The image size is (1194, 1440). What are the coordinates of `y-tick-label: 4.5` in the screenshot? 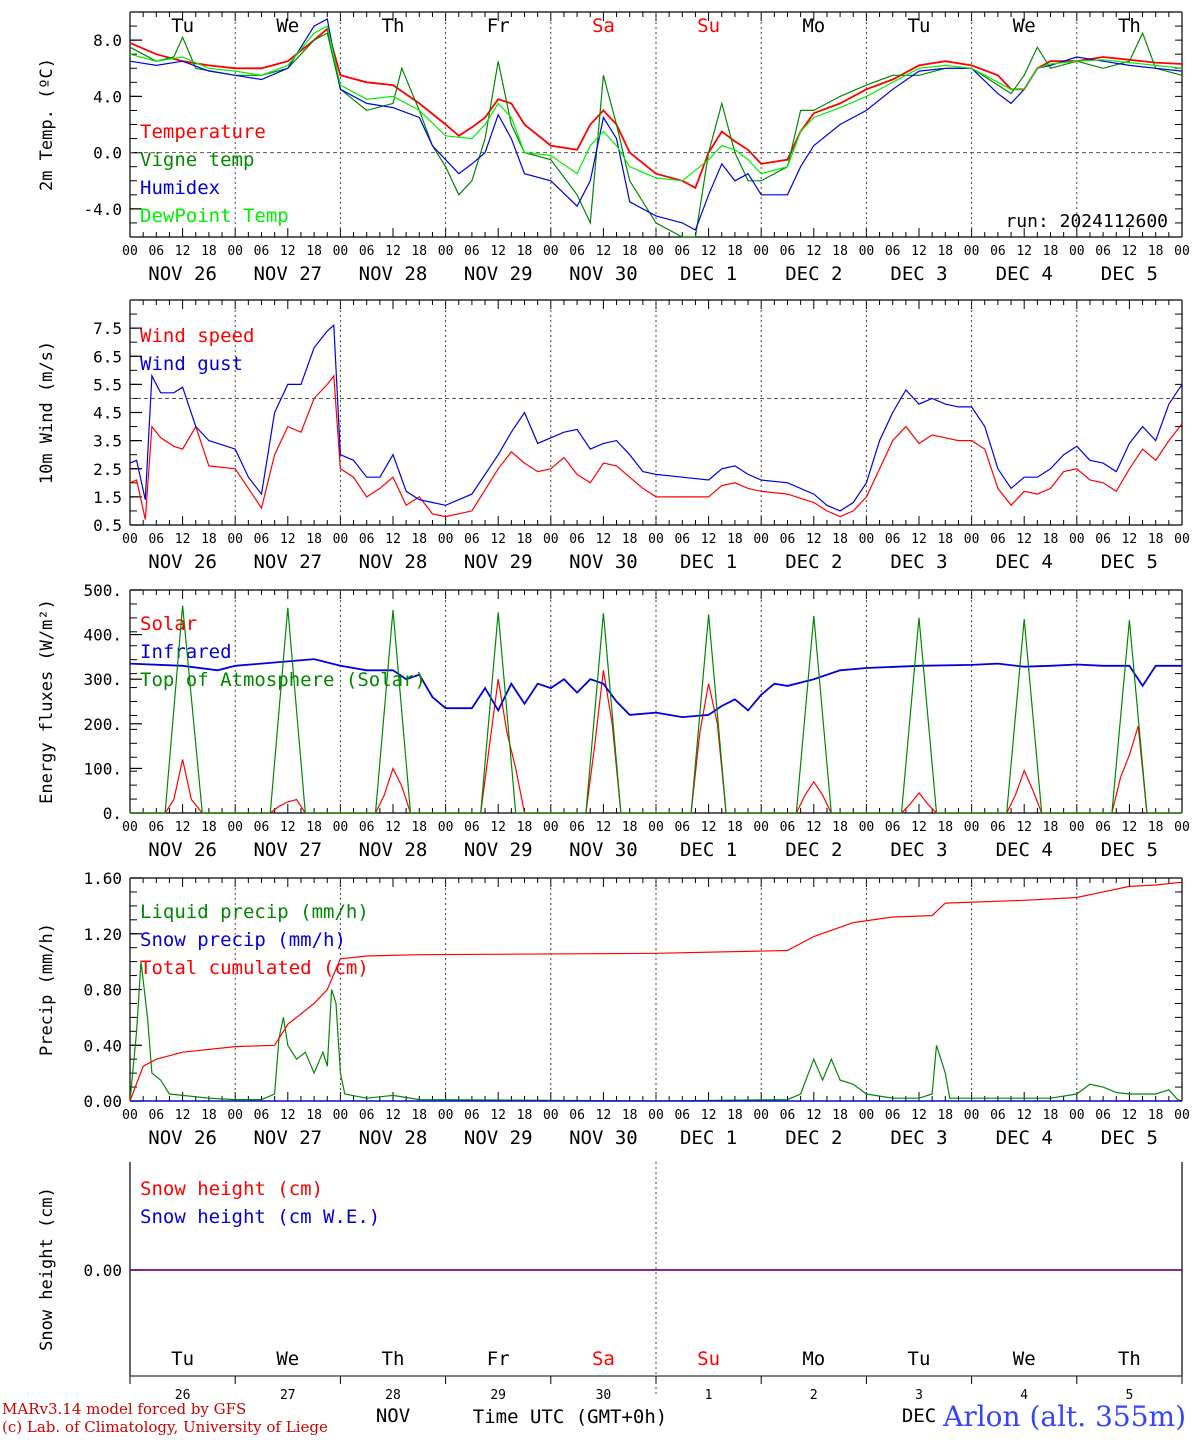 It's located at (107, 413).